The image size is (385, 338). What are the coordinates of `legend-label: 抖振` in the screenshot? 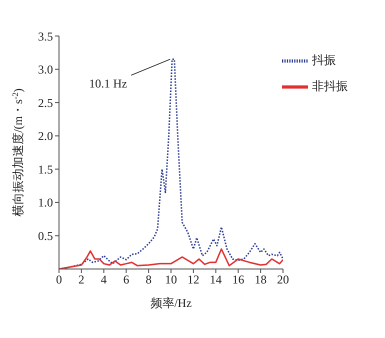 It's located at (324, 59).